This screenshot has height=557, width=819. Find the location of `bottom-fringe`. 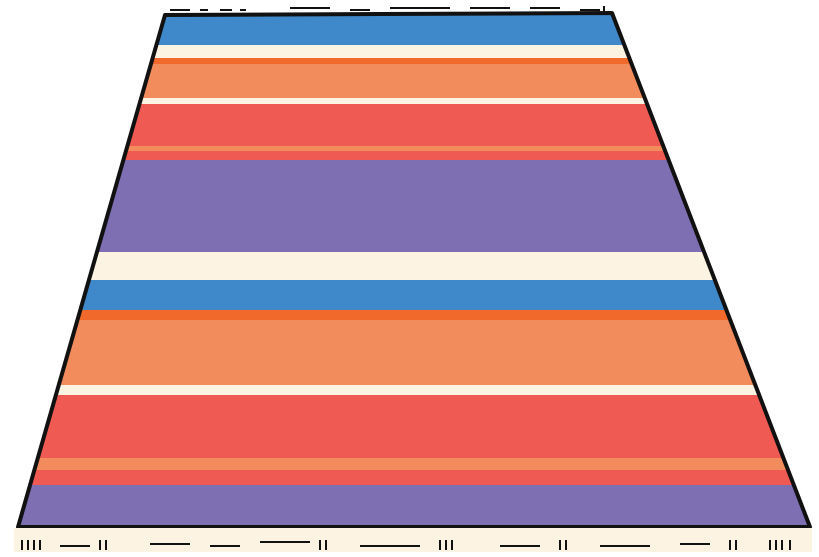

bottom-fringe is located at coordinates (413, 540).